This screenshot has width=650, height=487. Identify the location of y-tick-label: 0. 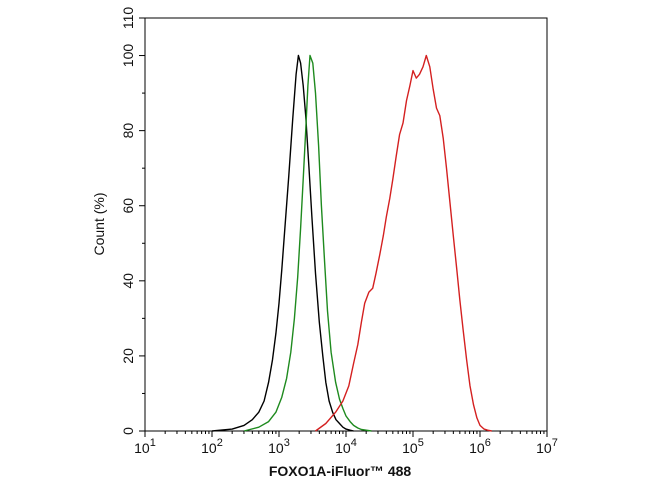
(128, 431).